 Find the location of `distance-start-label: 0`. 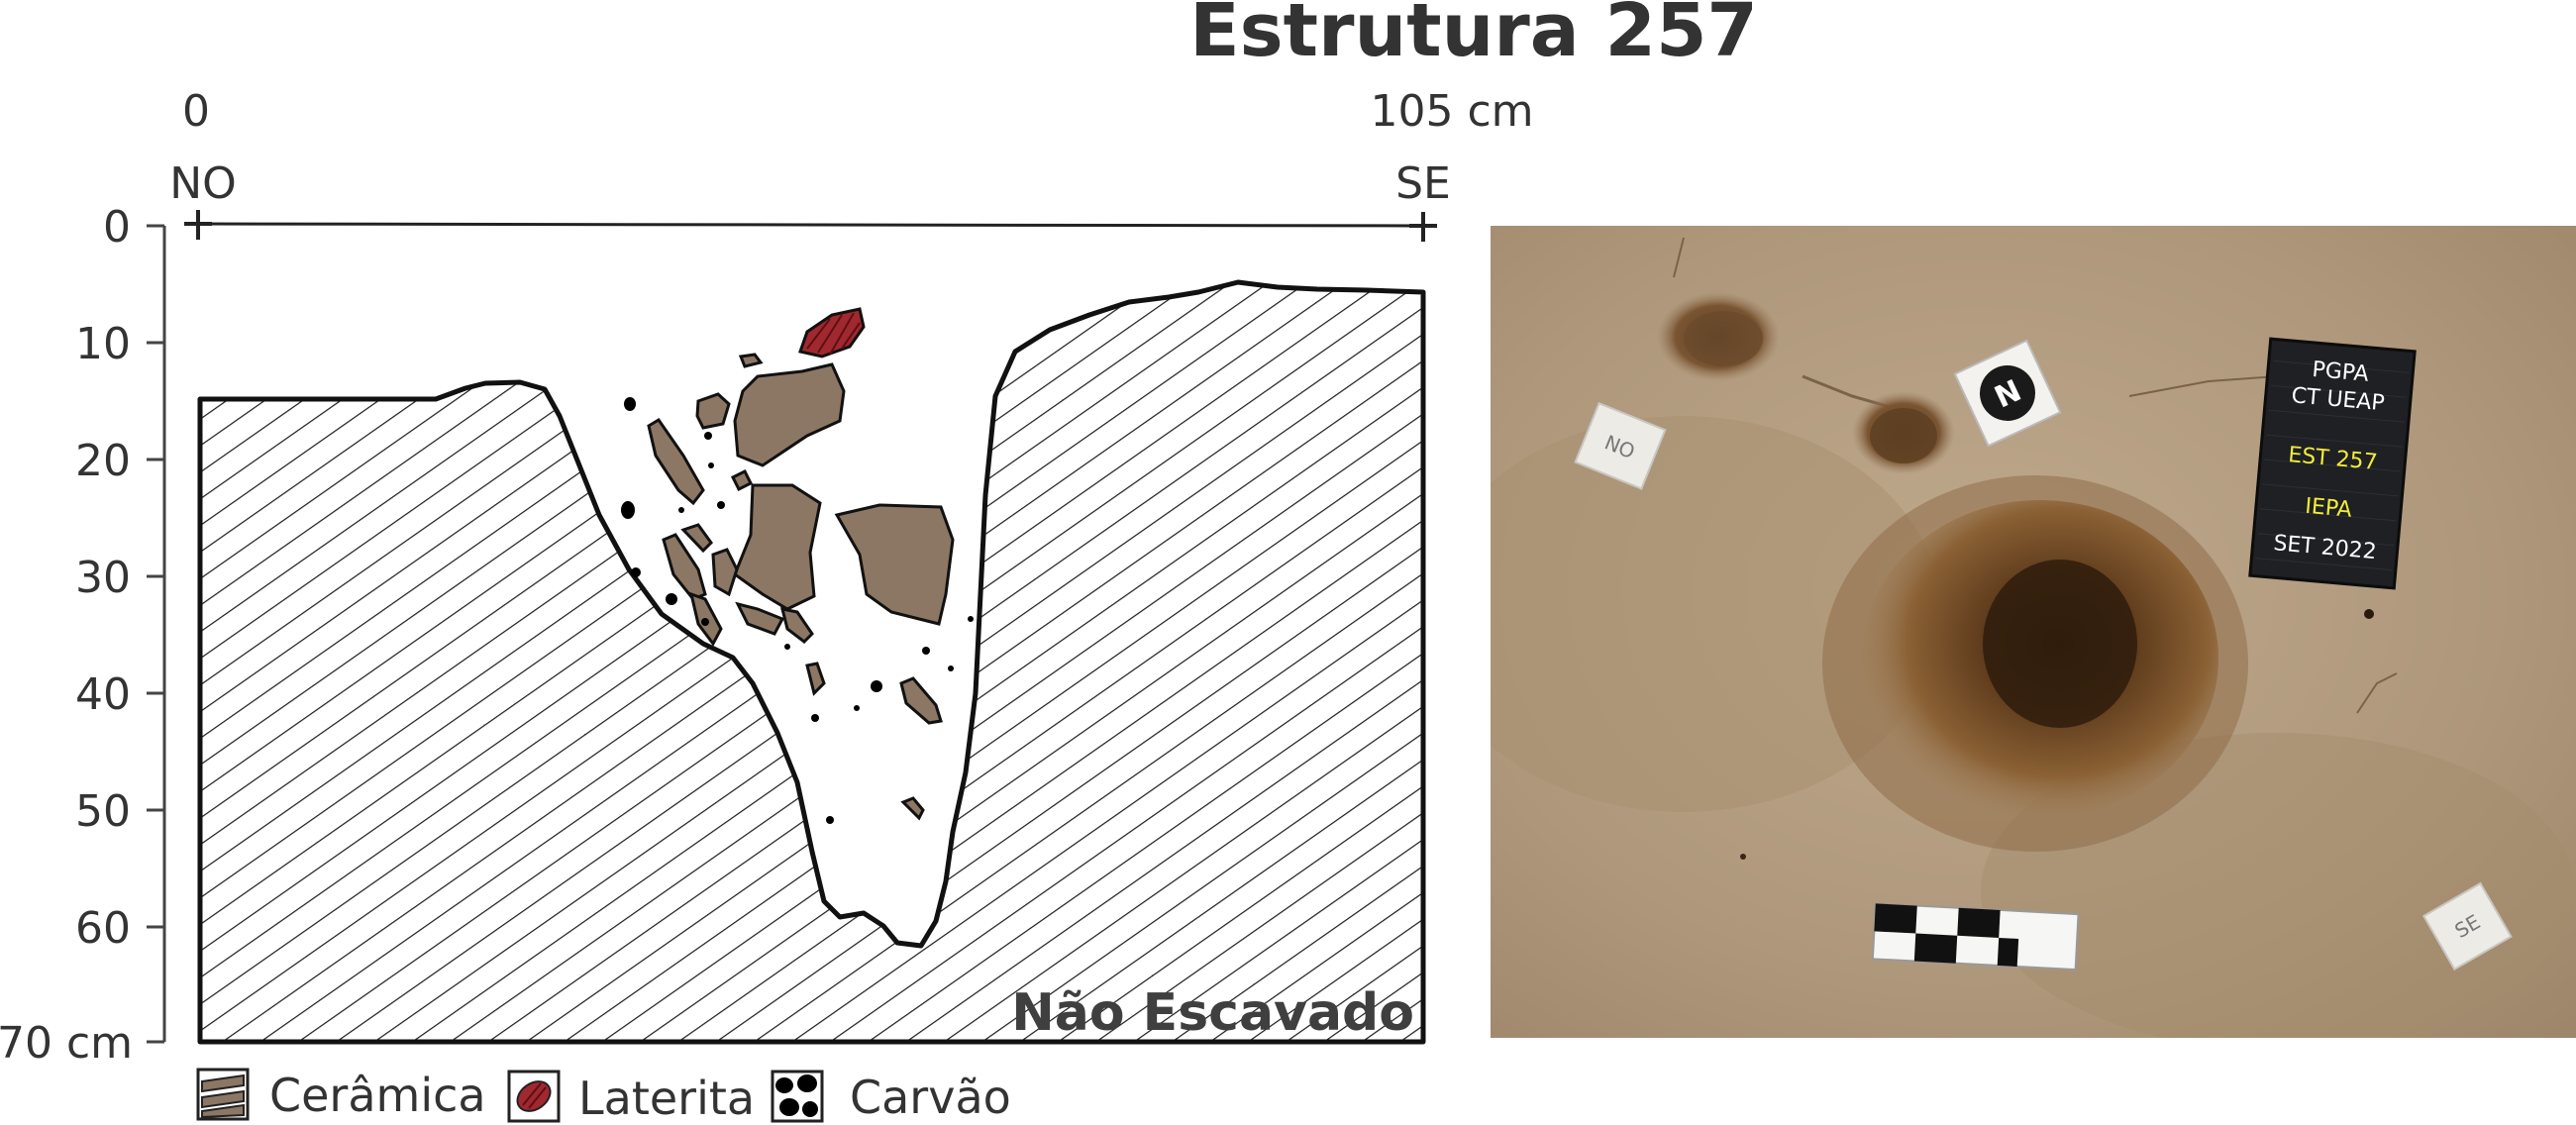

distance-start-label: 0 is located at coordinates (196, 112).